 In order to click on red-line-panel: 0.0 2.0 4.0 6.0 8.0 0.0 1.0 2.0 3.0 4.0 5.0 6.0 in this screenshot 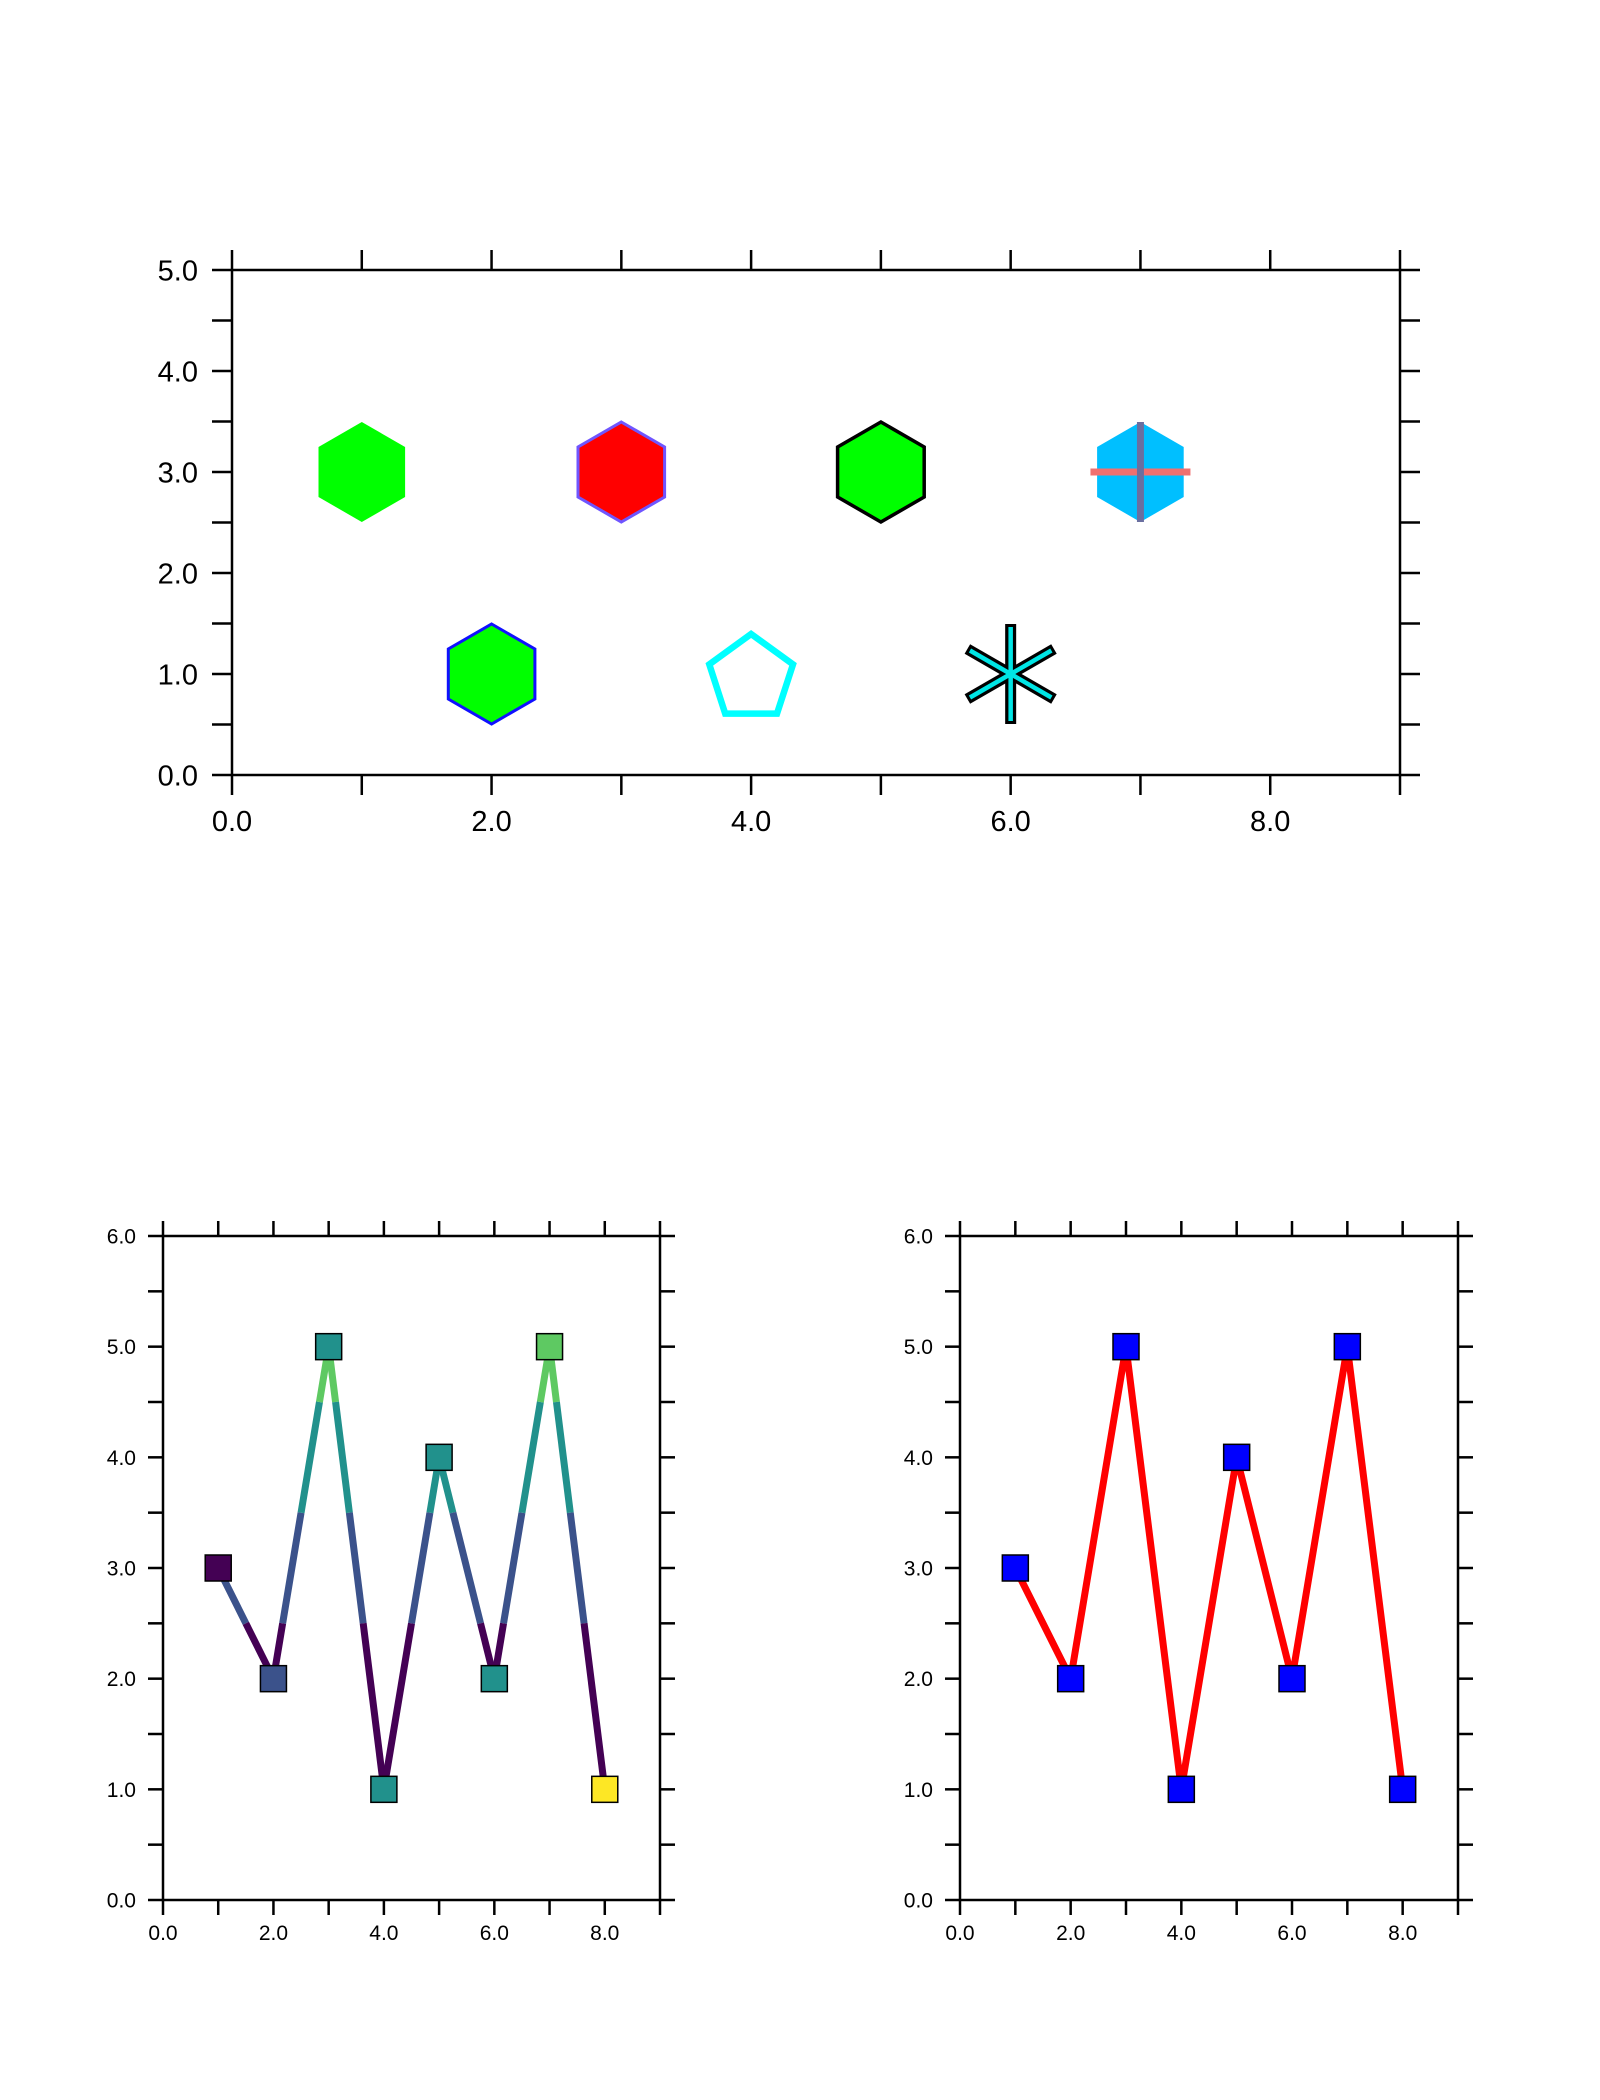, I will do `click(1188, 1583)`.